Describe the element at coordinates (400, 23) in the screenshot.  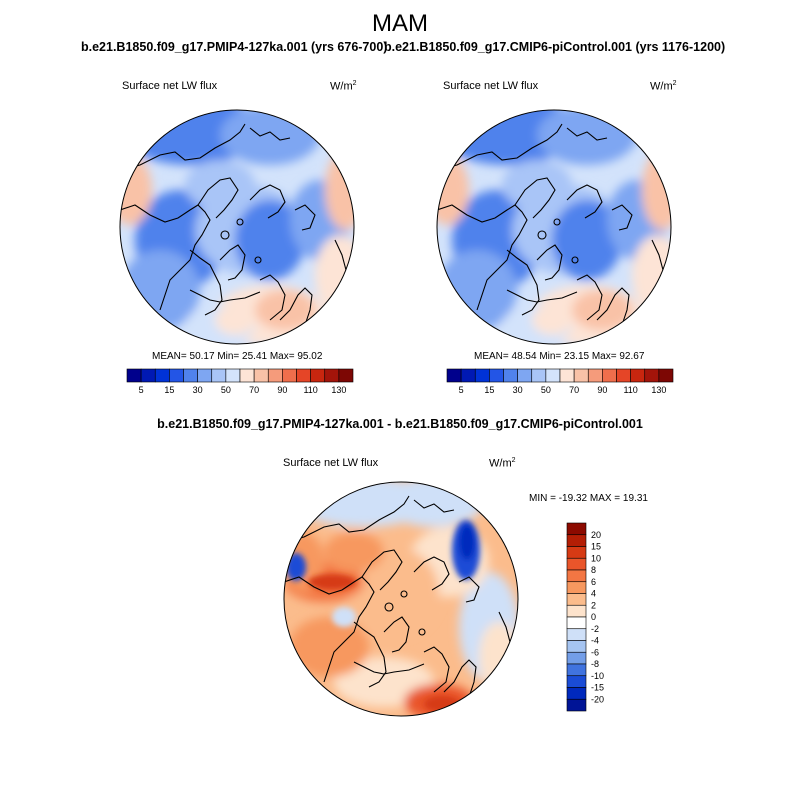
I see `season-title: MAM` at that location.